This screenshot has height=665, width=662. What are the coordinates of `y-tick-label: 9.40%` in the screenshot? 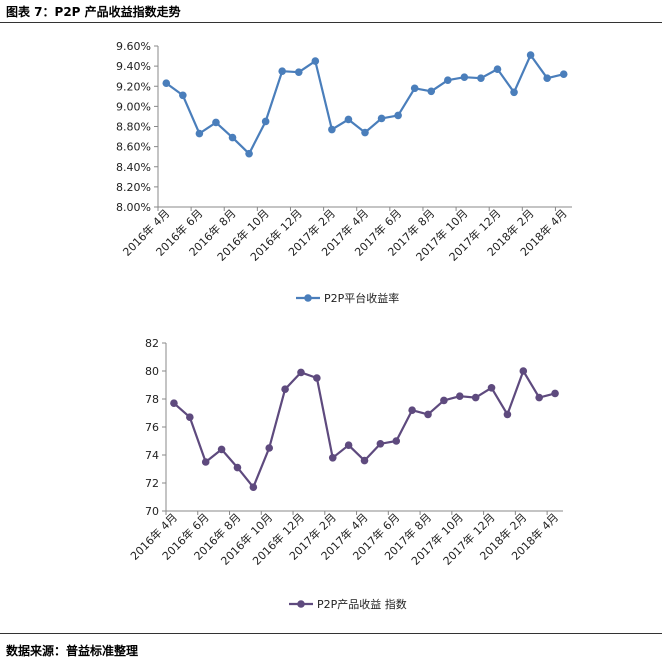 It's located at (133, 66).